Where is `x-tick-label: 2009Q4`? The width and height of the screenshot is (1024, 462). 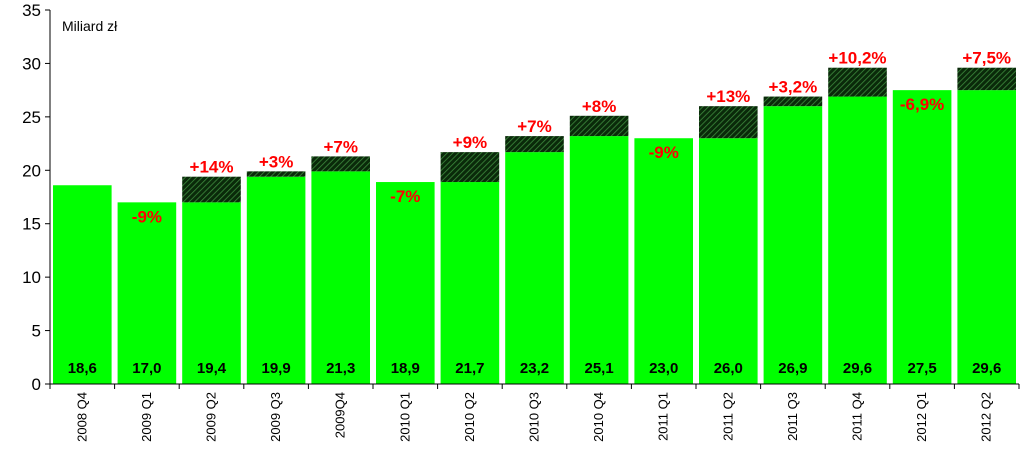 x-tick-label: 2009Q4 is located at coordinates (340, 415).